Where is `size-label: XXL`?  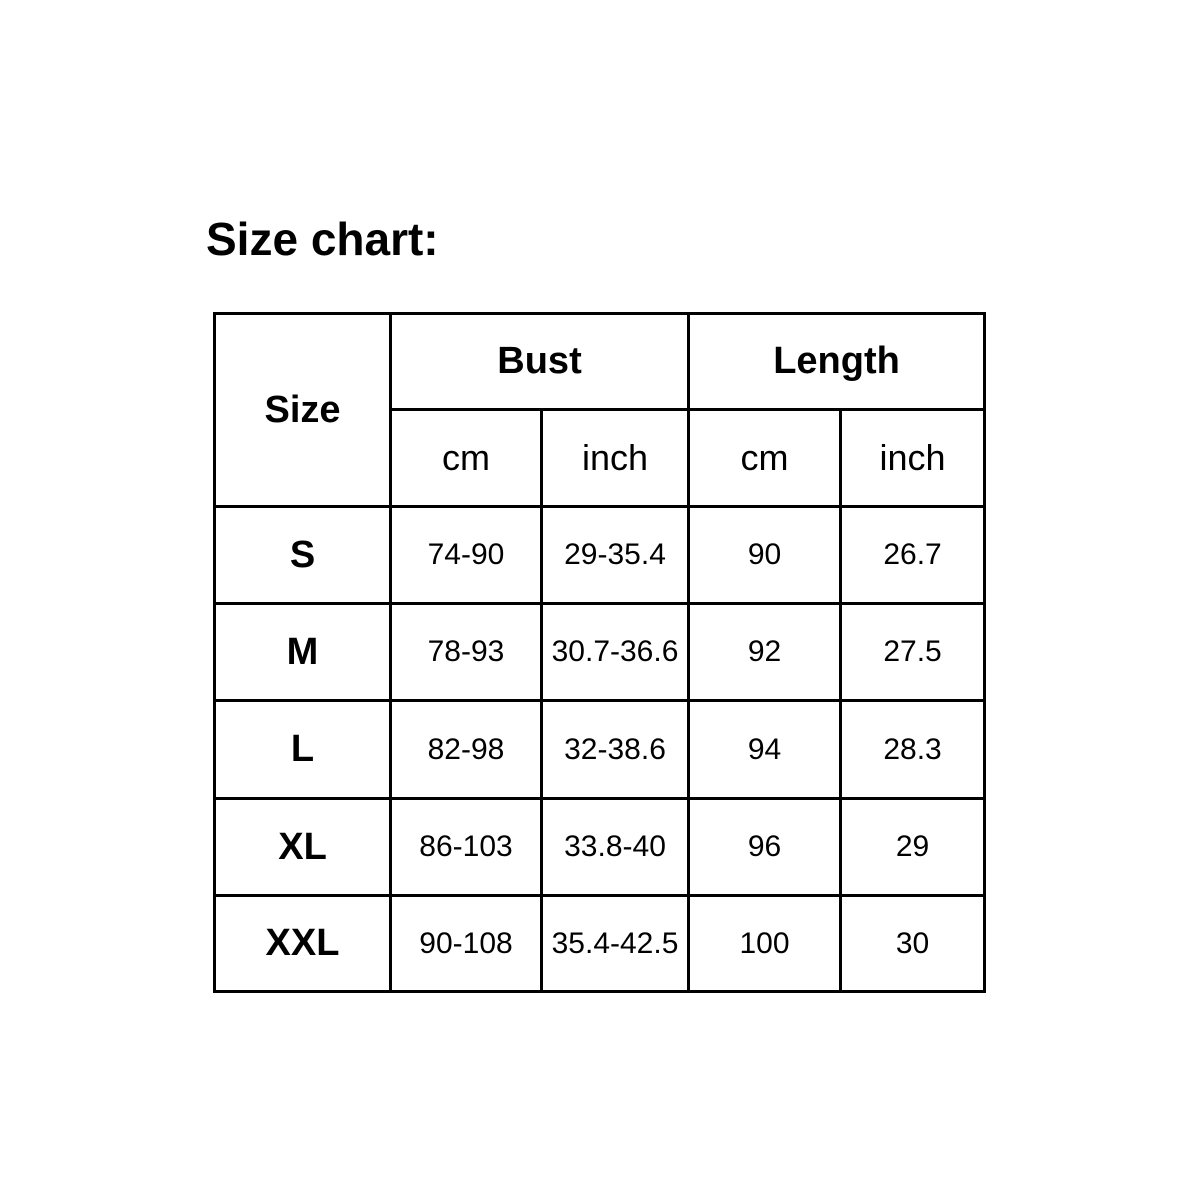
size-label: XXL is located at coordinates (302, 943).